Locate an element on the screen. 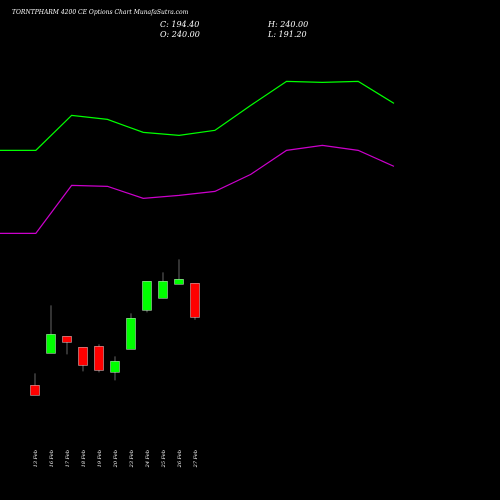 The height and width of the screenshot is (500, 500). x-tick-label: 19 Feb is located at coordinates (100, 458).